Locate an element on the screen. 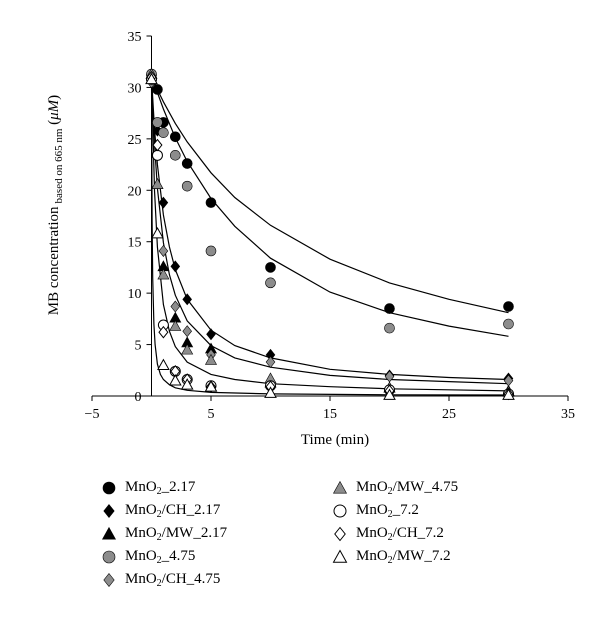 This screenshot has width=600, height=617. legend-label: MnO2/CH_7.2 is located at coordinates (400, 534).